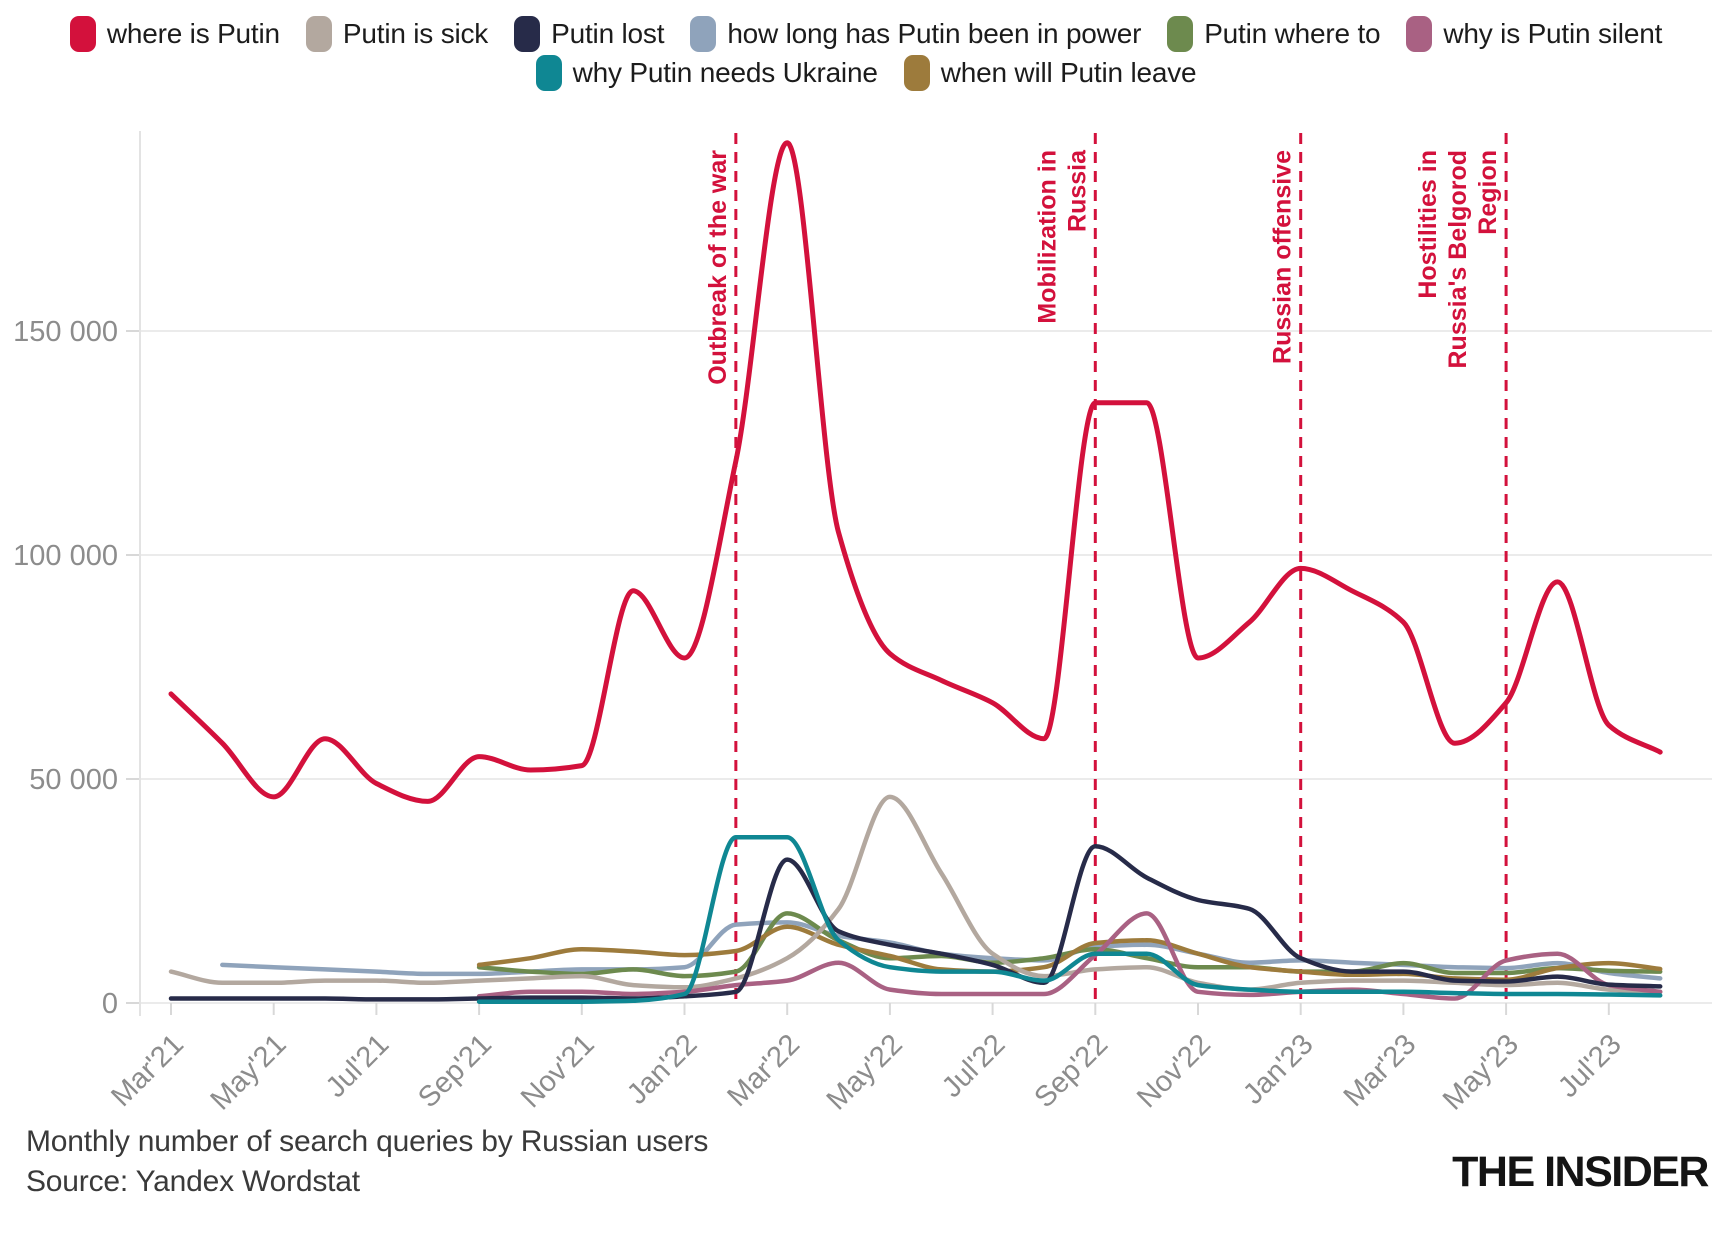  I want to click on legend-item: when will Putin leave, so click(1050, 73).